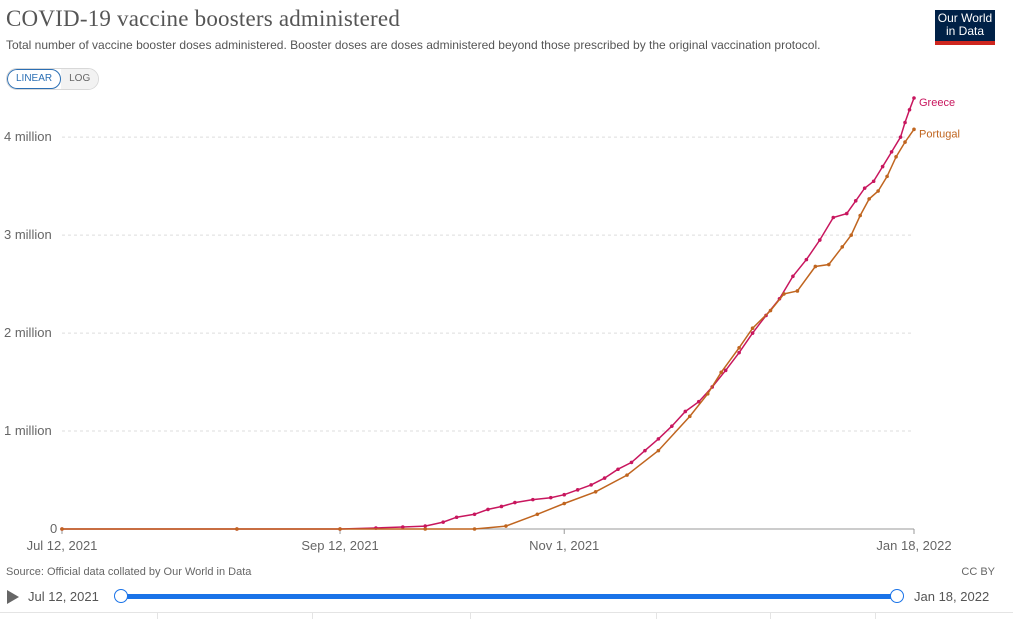 This screenshot has width=1013, height=619. What do you see at coordinates (28, 136) in the screenshot?
I see `y-tick-label: 4 million` at bounding box center [28, 136].